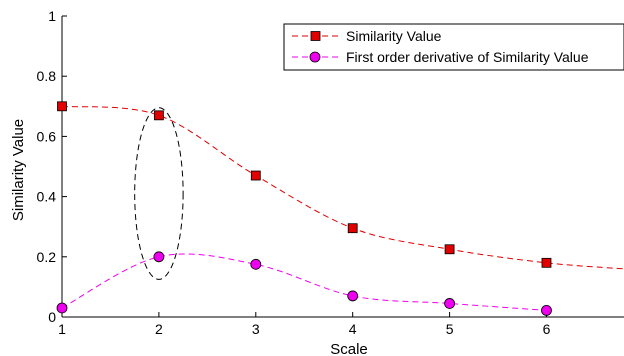 The image size is (624, 356). I want to click on x-tick-label: 1, so click(62, 329).